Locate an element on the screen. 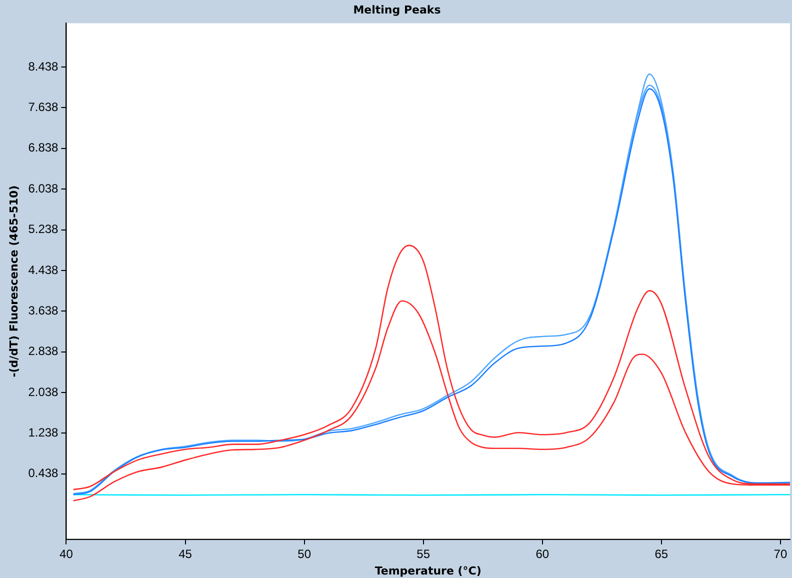 Image resolution: width=792 pixels, height=578 pixels. chart-title: Melting Peaks is located at coordinates (397, 9).